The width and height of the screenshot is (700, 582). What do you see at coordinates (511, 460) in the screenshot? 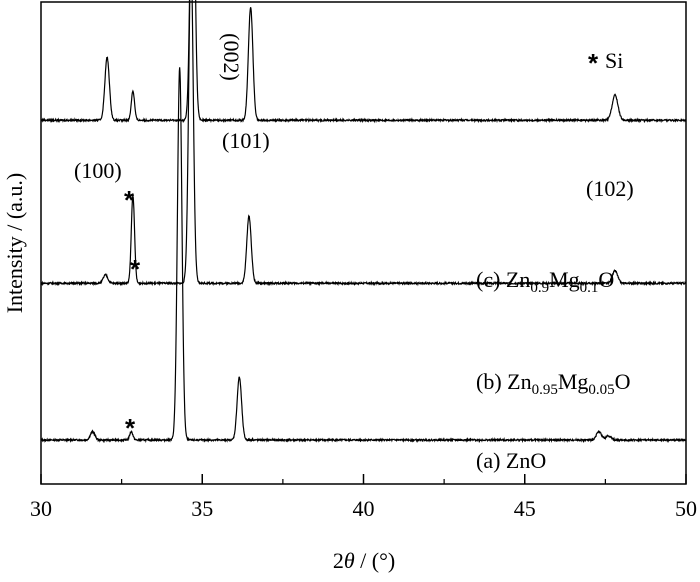
I see `sample-label-a: (a) ZnO` at bounding box center [511, 460].